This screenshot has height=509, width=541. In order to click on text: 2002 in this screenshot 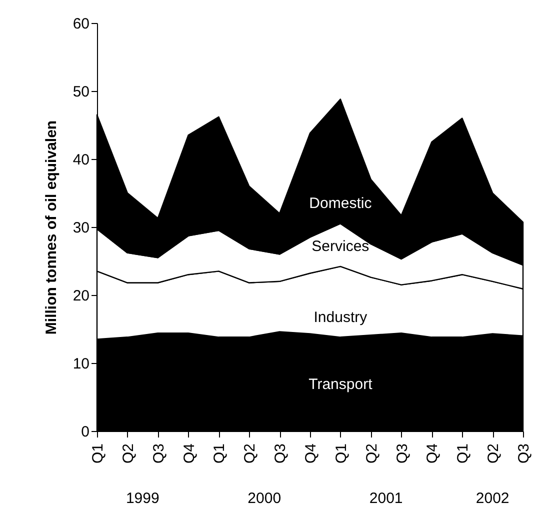, I will do `click(493, 498)`.